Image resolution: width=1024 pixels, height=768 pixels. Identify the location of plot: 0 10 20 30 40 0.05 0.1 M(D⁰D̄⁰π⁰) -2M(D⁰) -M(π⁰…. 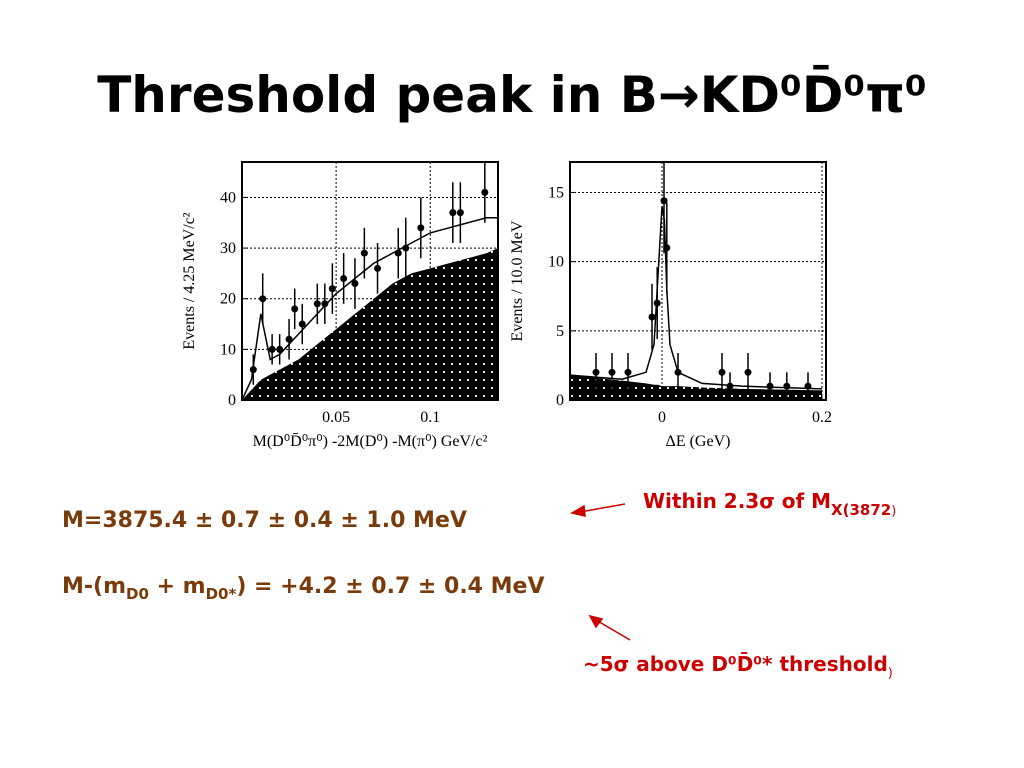
(340, 305).